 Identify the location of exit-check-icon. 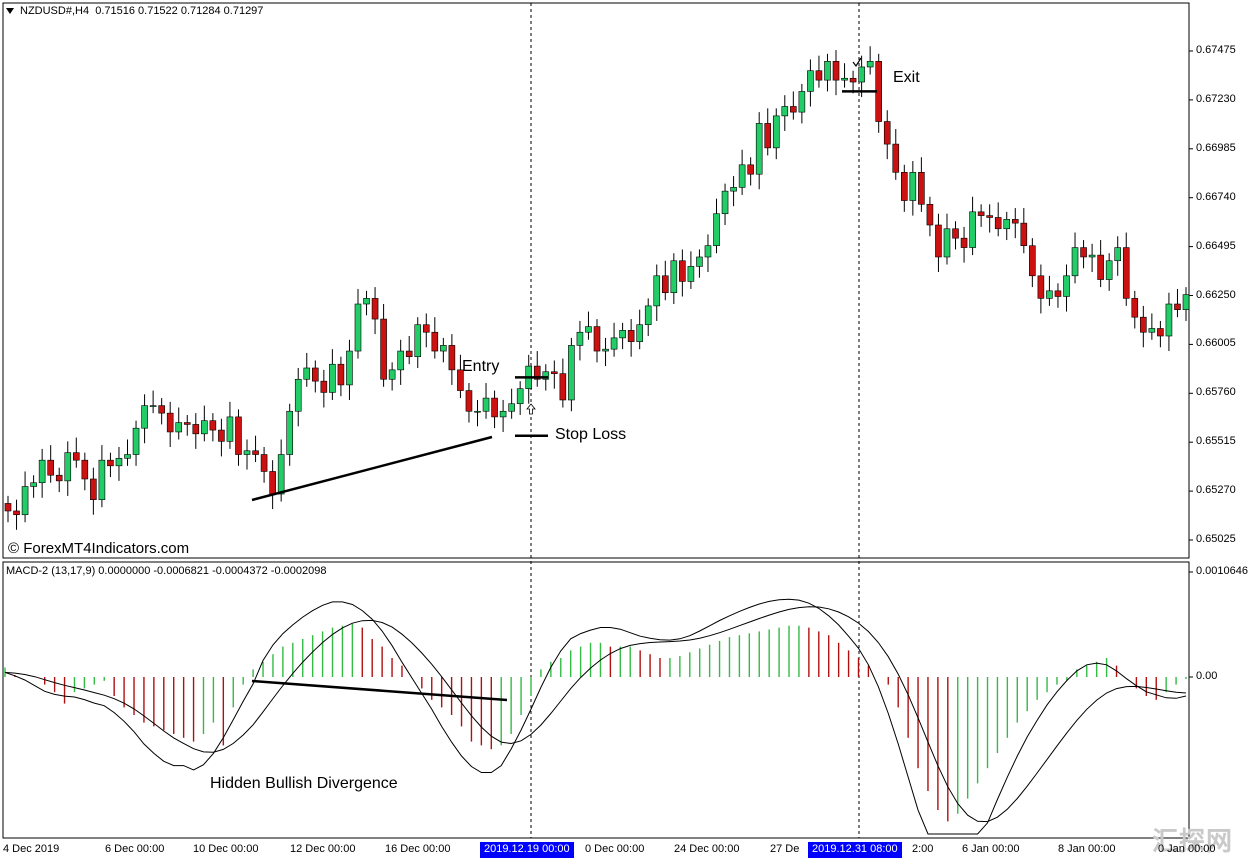
(857, 62).